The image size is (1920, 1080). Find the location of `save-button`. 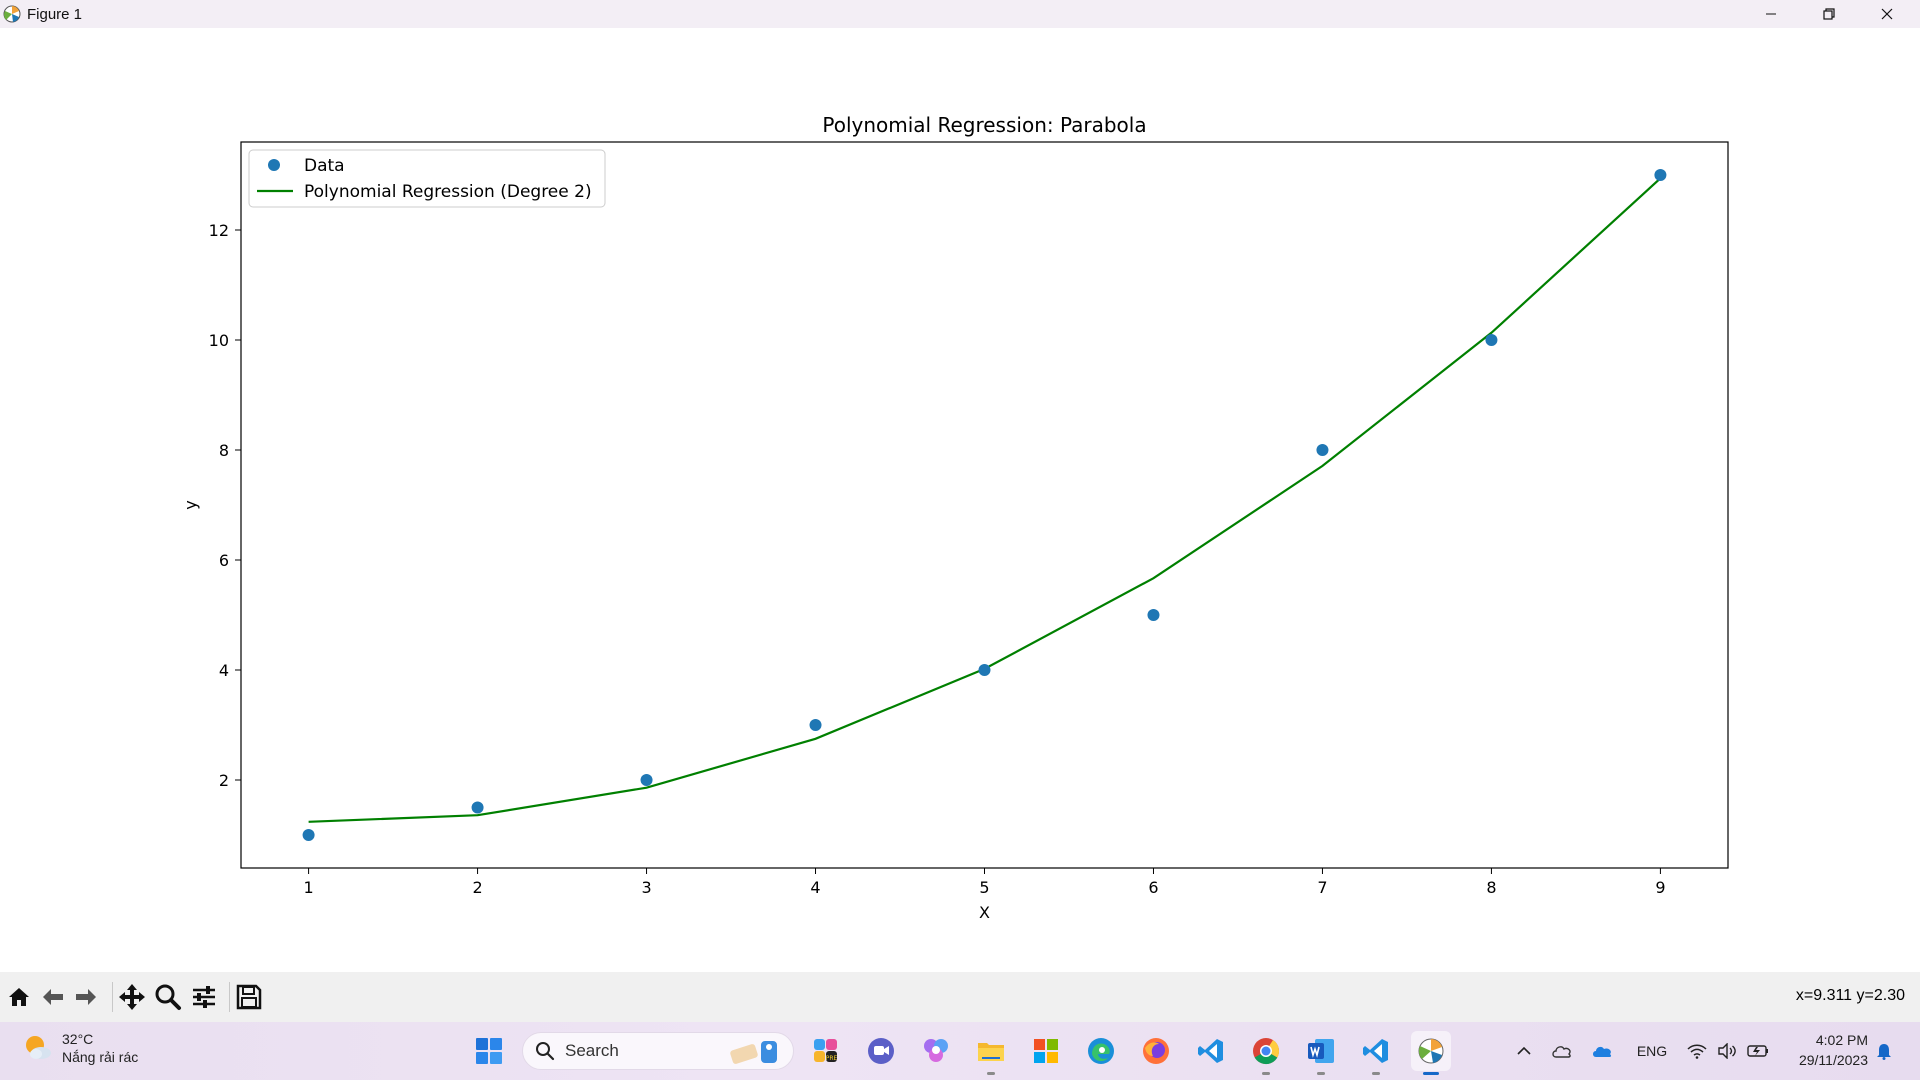

save-button is located at coordinates (249, 997).